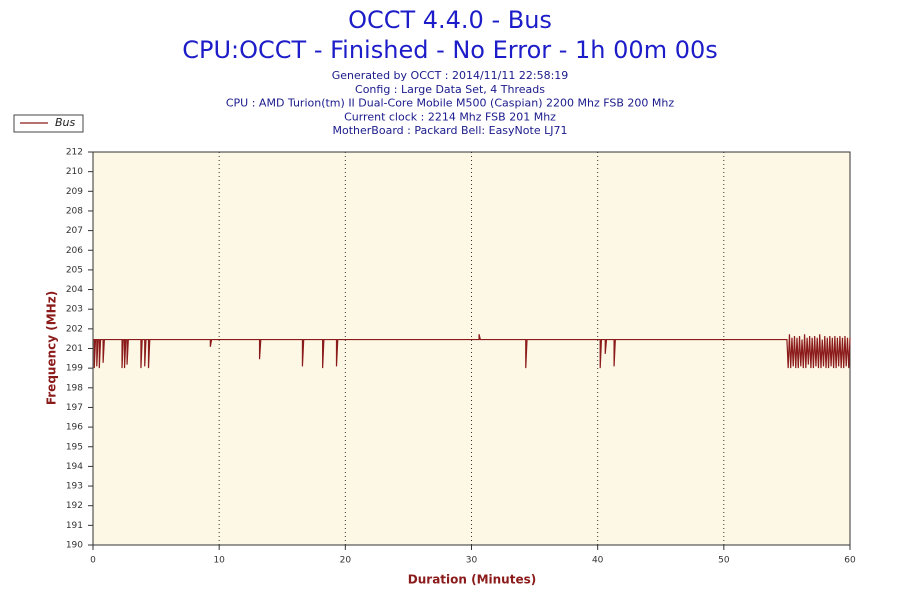 The height and width of the screenshot is (600, 900). Describe the element at coordinates (74, 329) in the screenshot. I see `y-tick-label: 202` at that location.